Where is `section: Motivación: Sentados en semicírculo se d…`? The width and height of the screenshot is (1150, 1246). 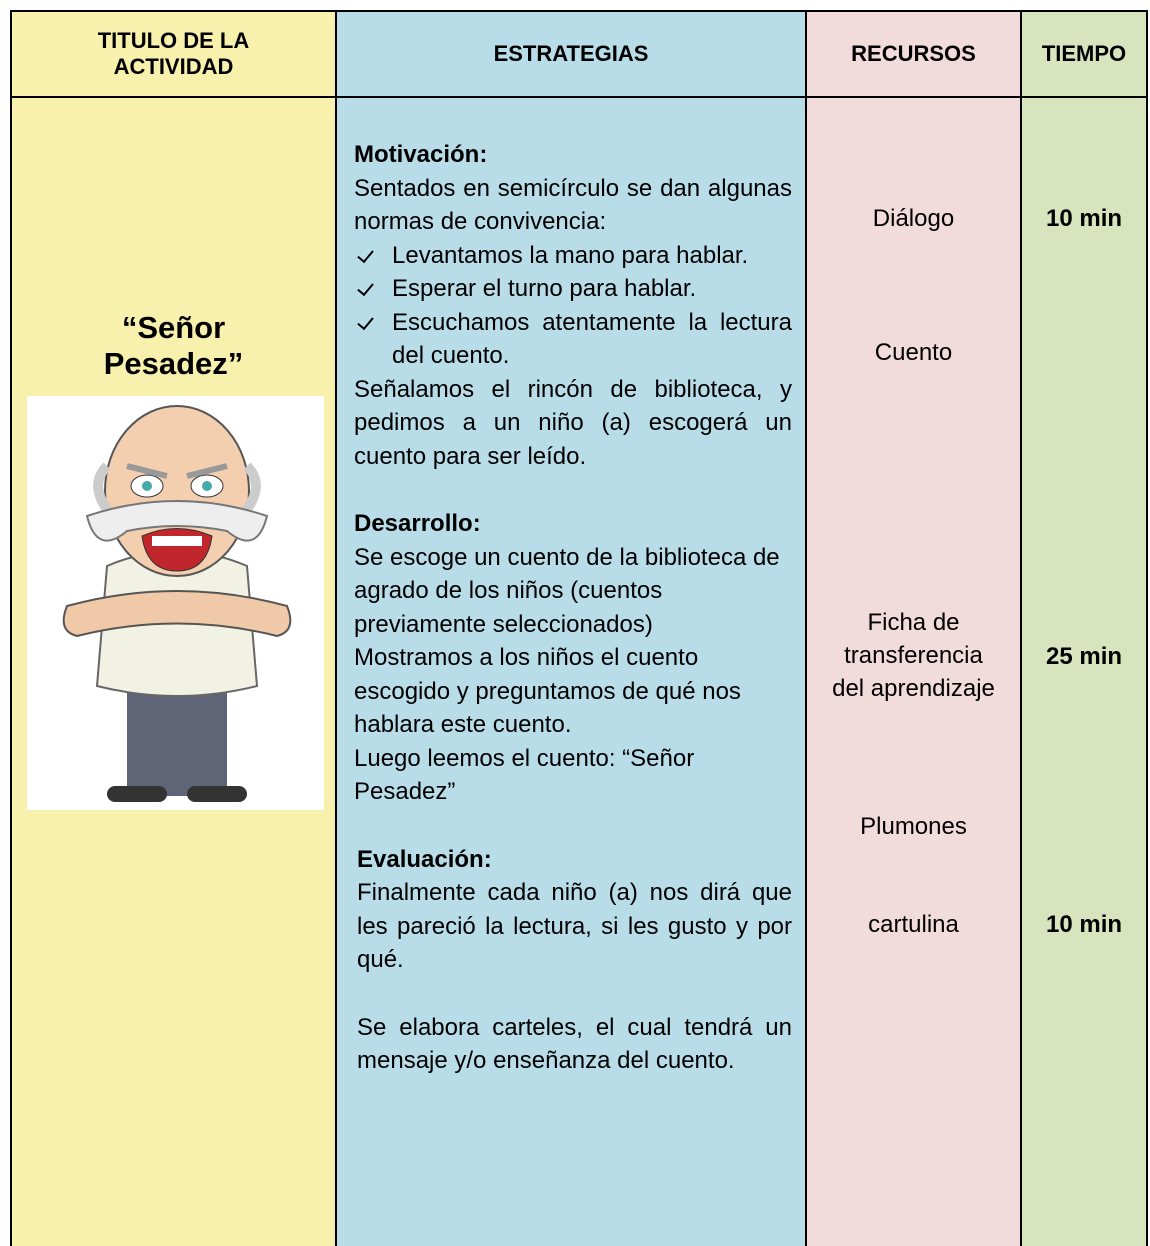
section: Motivación: Sentados en semicírculo se d… is located at coordinates (573, 305).